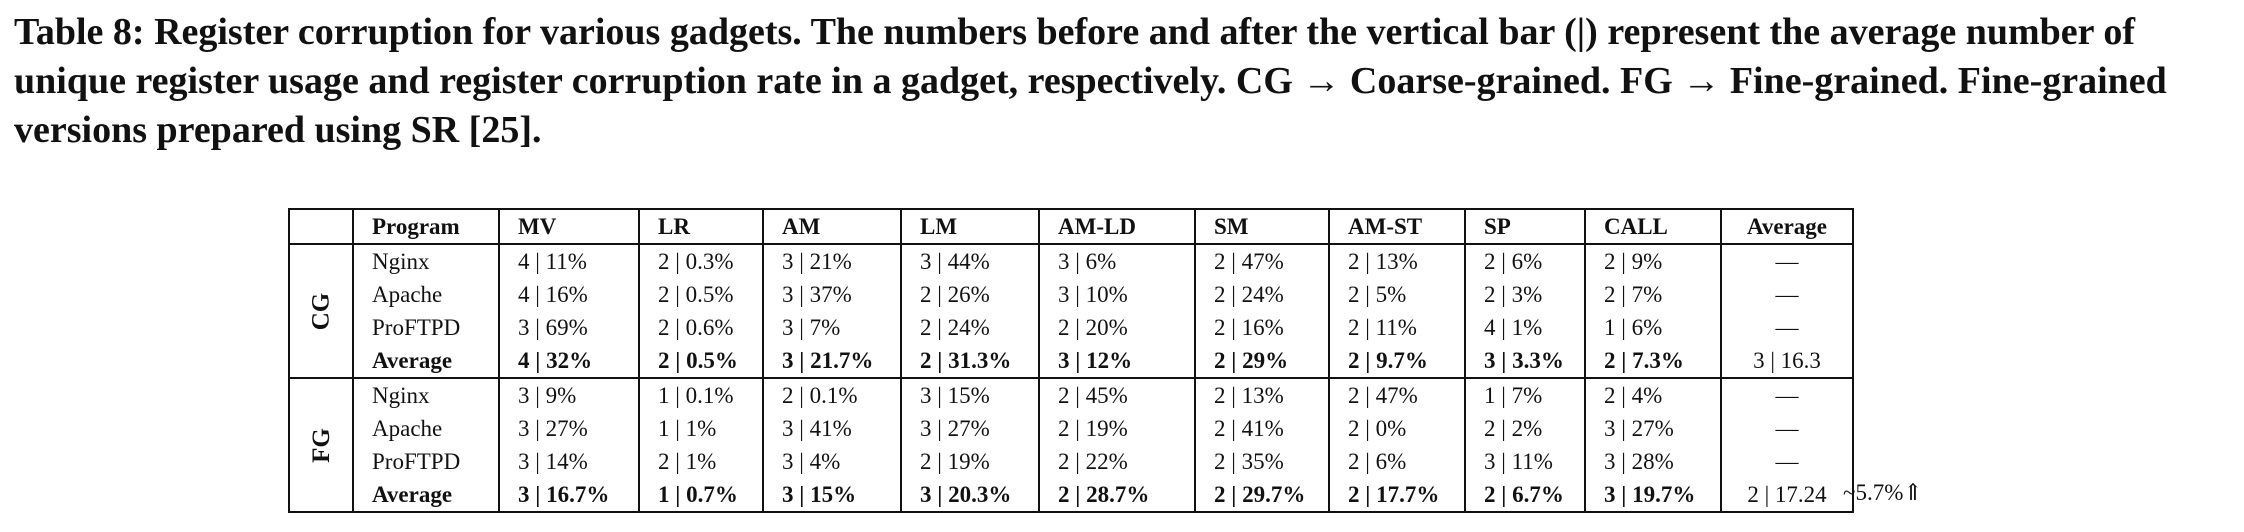 Image resolution: width=2244 pixels, height=532 pixels. Describe the element at coordinates (1397, 227) in the screenshot. I see `header-am-st: AM-ST` at that location.